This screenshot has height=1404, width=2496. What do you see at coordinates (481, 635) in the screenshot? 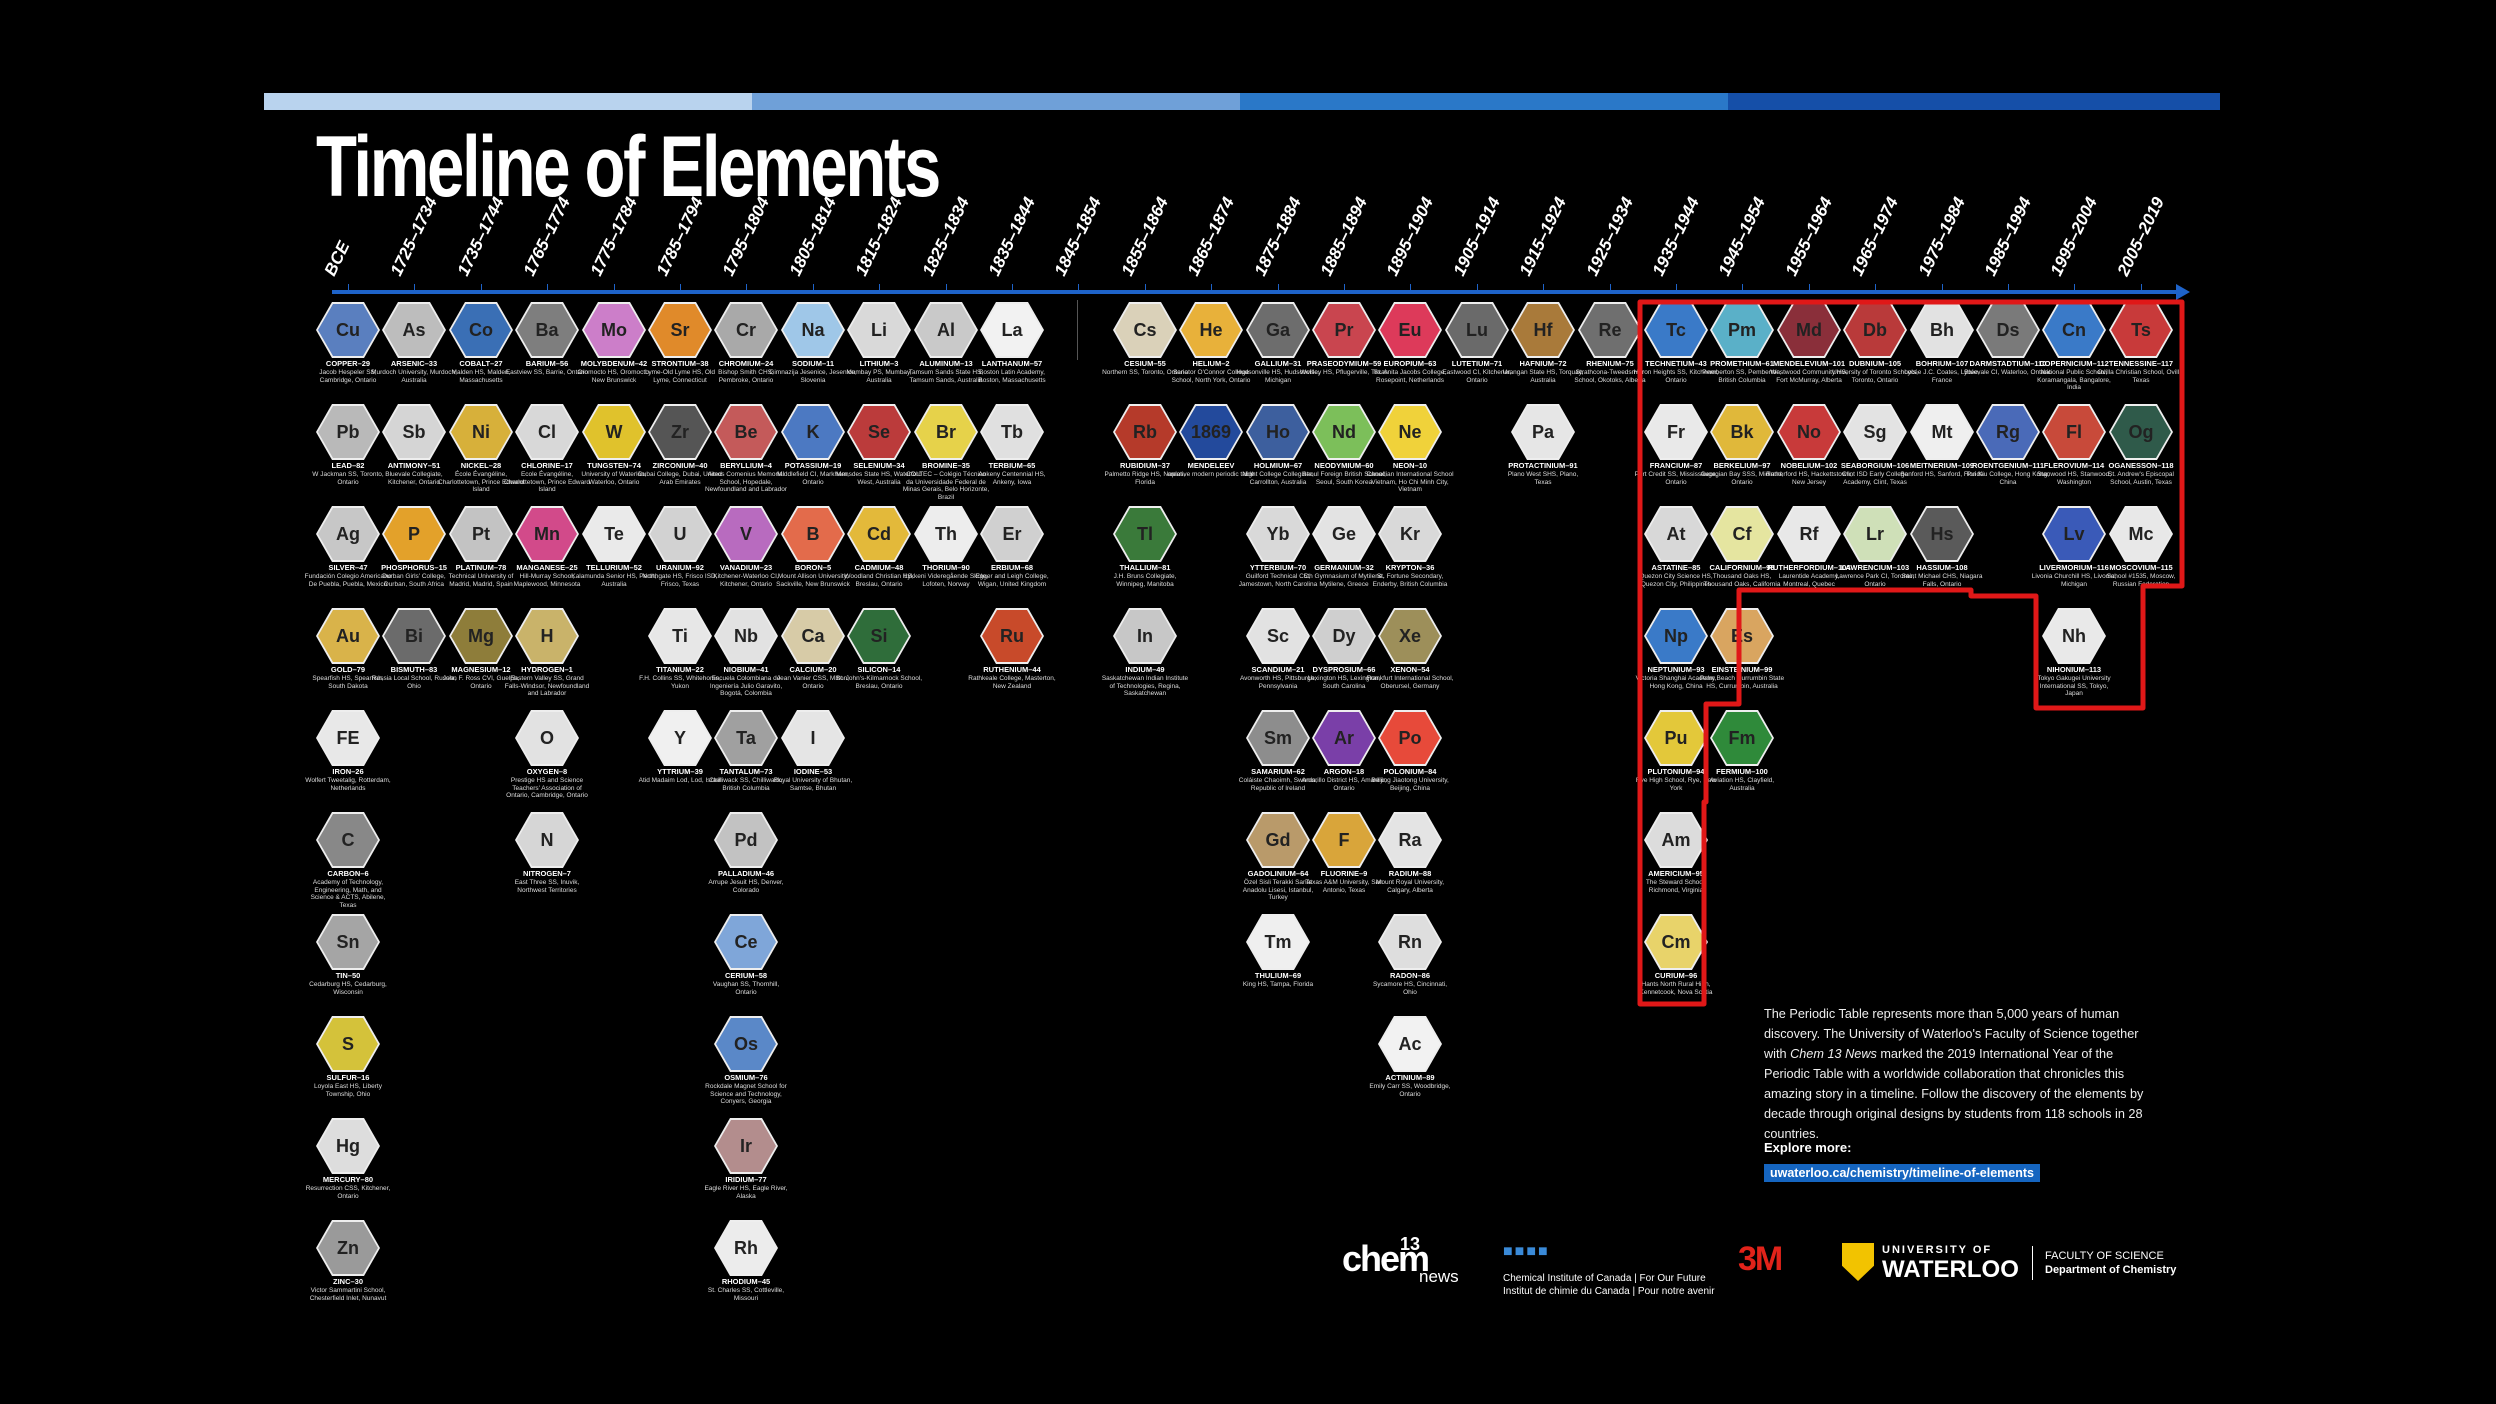
I see `element-symbol-art: Mg` at bounding box center [481, 635].